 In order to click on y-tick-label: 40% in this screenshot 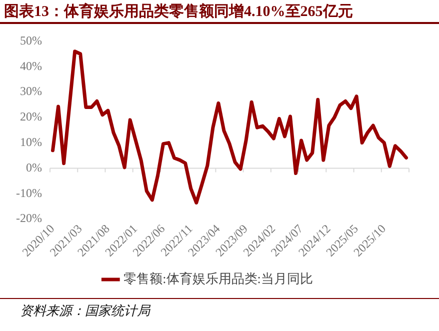, I will do `click(31, 65)`.